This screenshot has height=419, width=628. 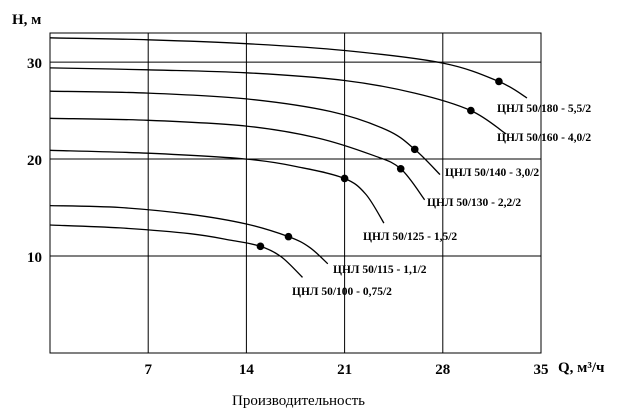 What do you see at coordinates (26, 20) in the screenshot?
I see `y-axis-title: H, м` at bounding box center [26, 20].